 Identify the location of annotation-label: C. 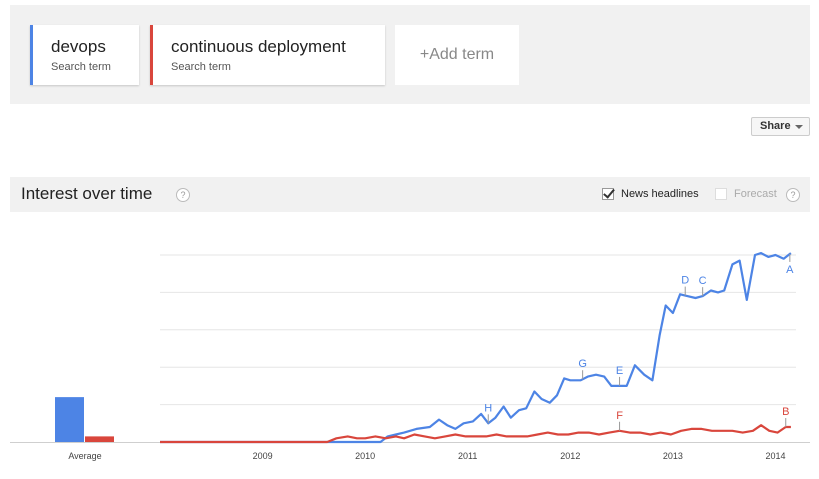
(703, 281).